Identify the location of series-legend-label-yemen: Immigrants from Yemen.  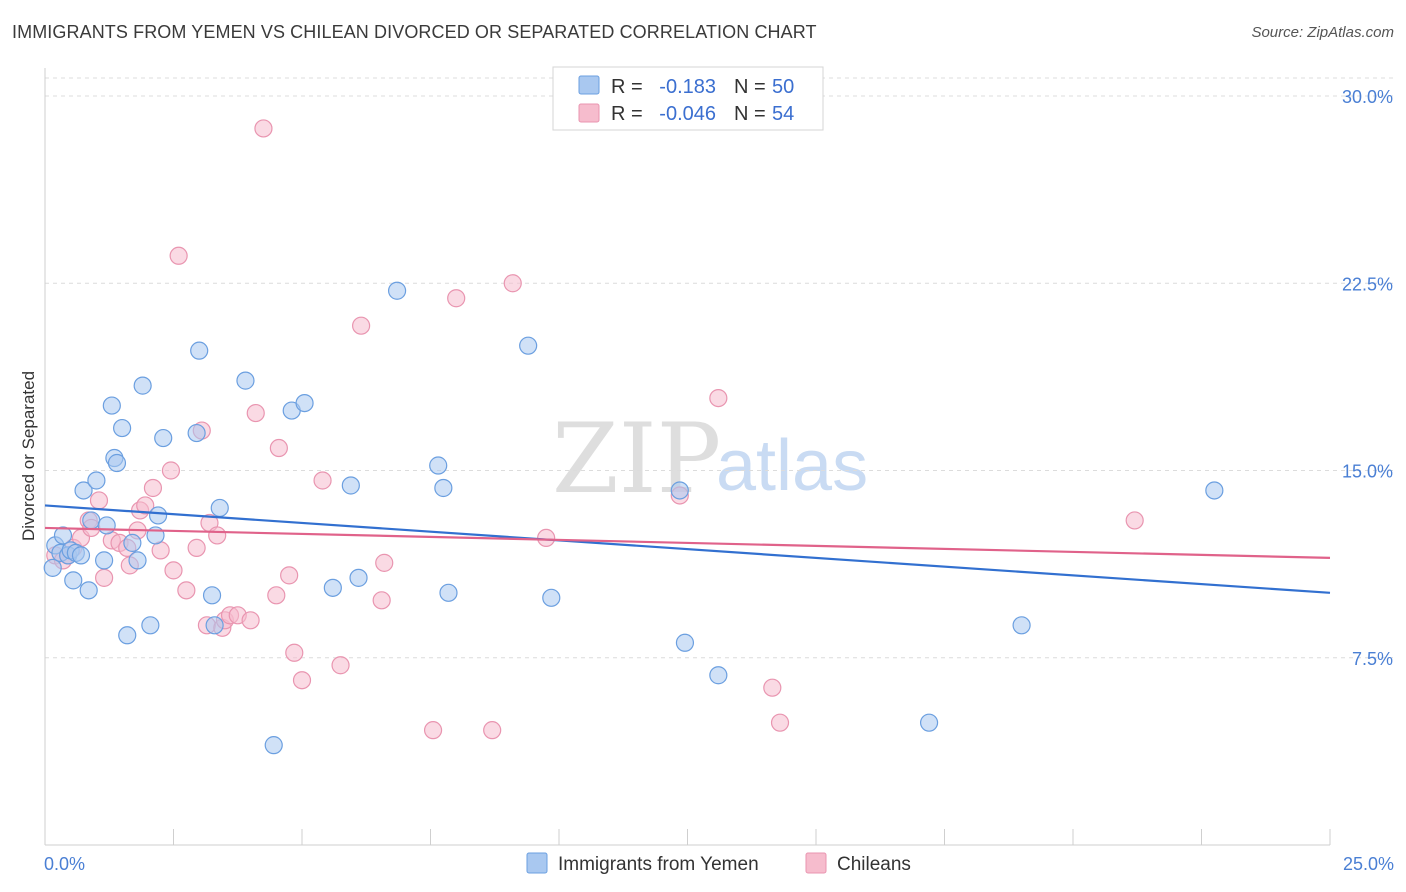
(658, 864).